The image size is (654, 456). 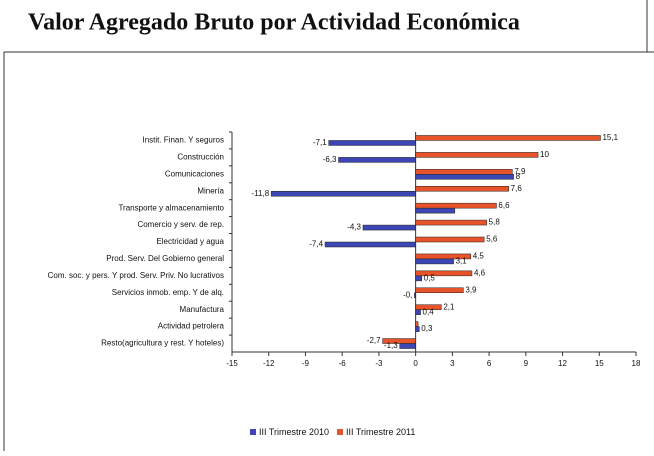 I want to click on data-label: 7,9, so click(x=520, y=171).